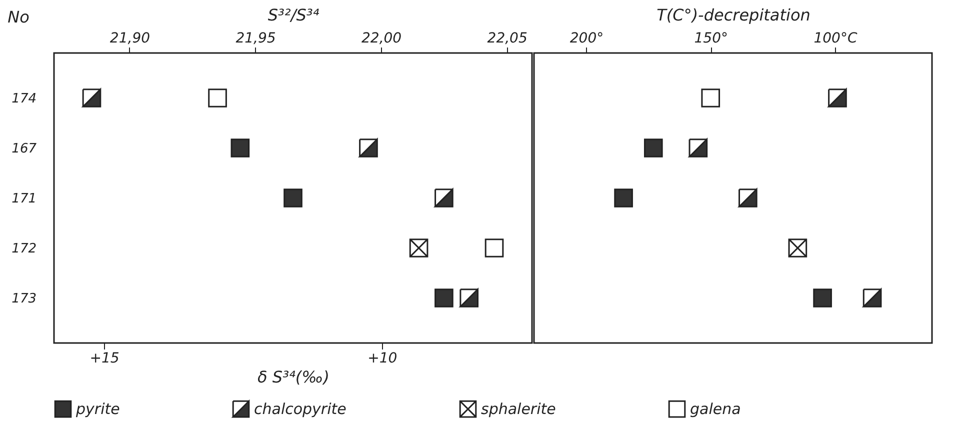 This screenshot has height=434, width=968. What do you see at coordinates (300, 409) in the screenshot?
I see `legend-label: chalcopyrite` at bounding box center [300, 409].